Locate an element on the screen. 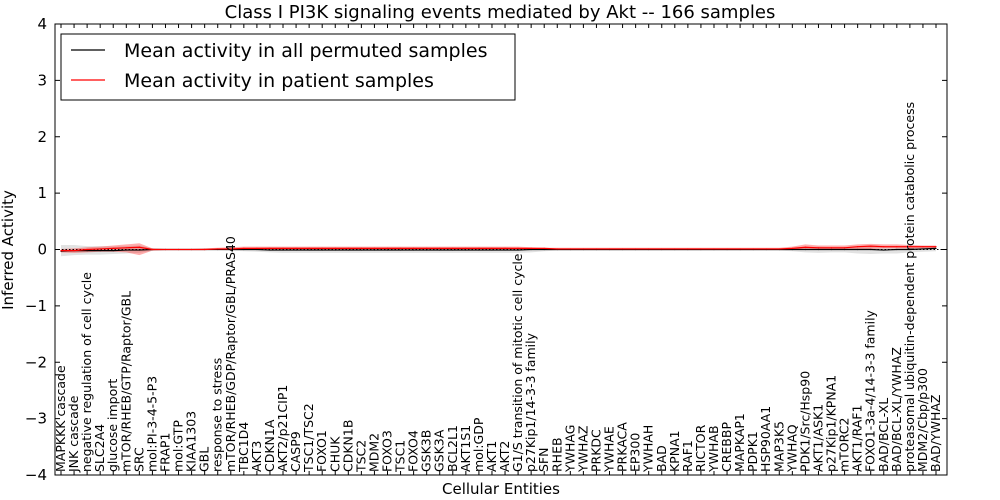  y-tick-label: −2 is located at coordinates (36, 362).